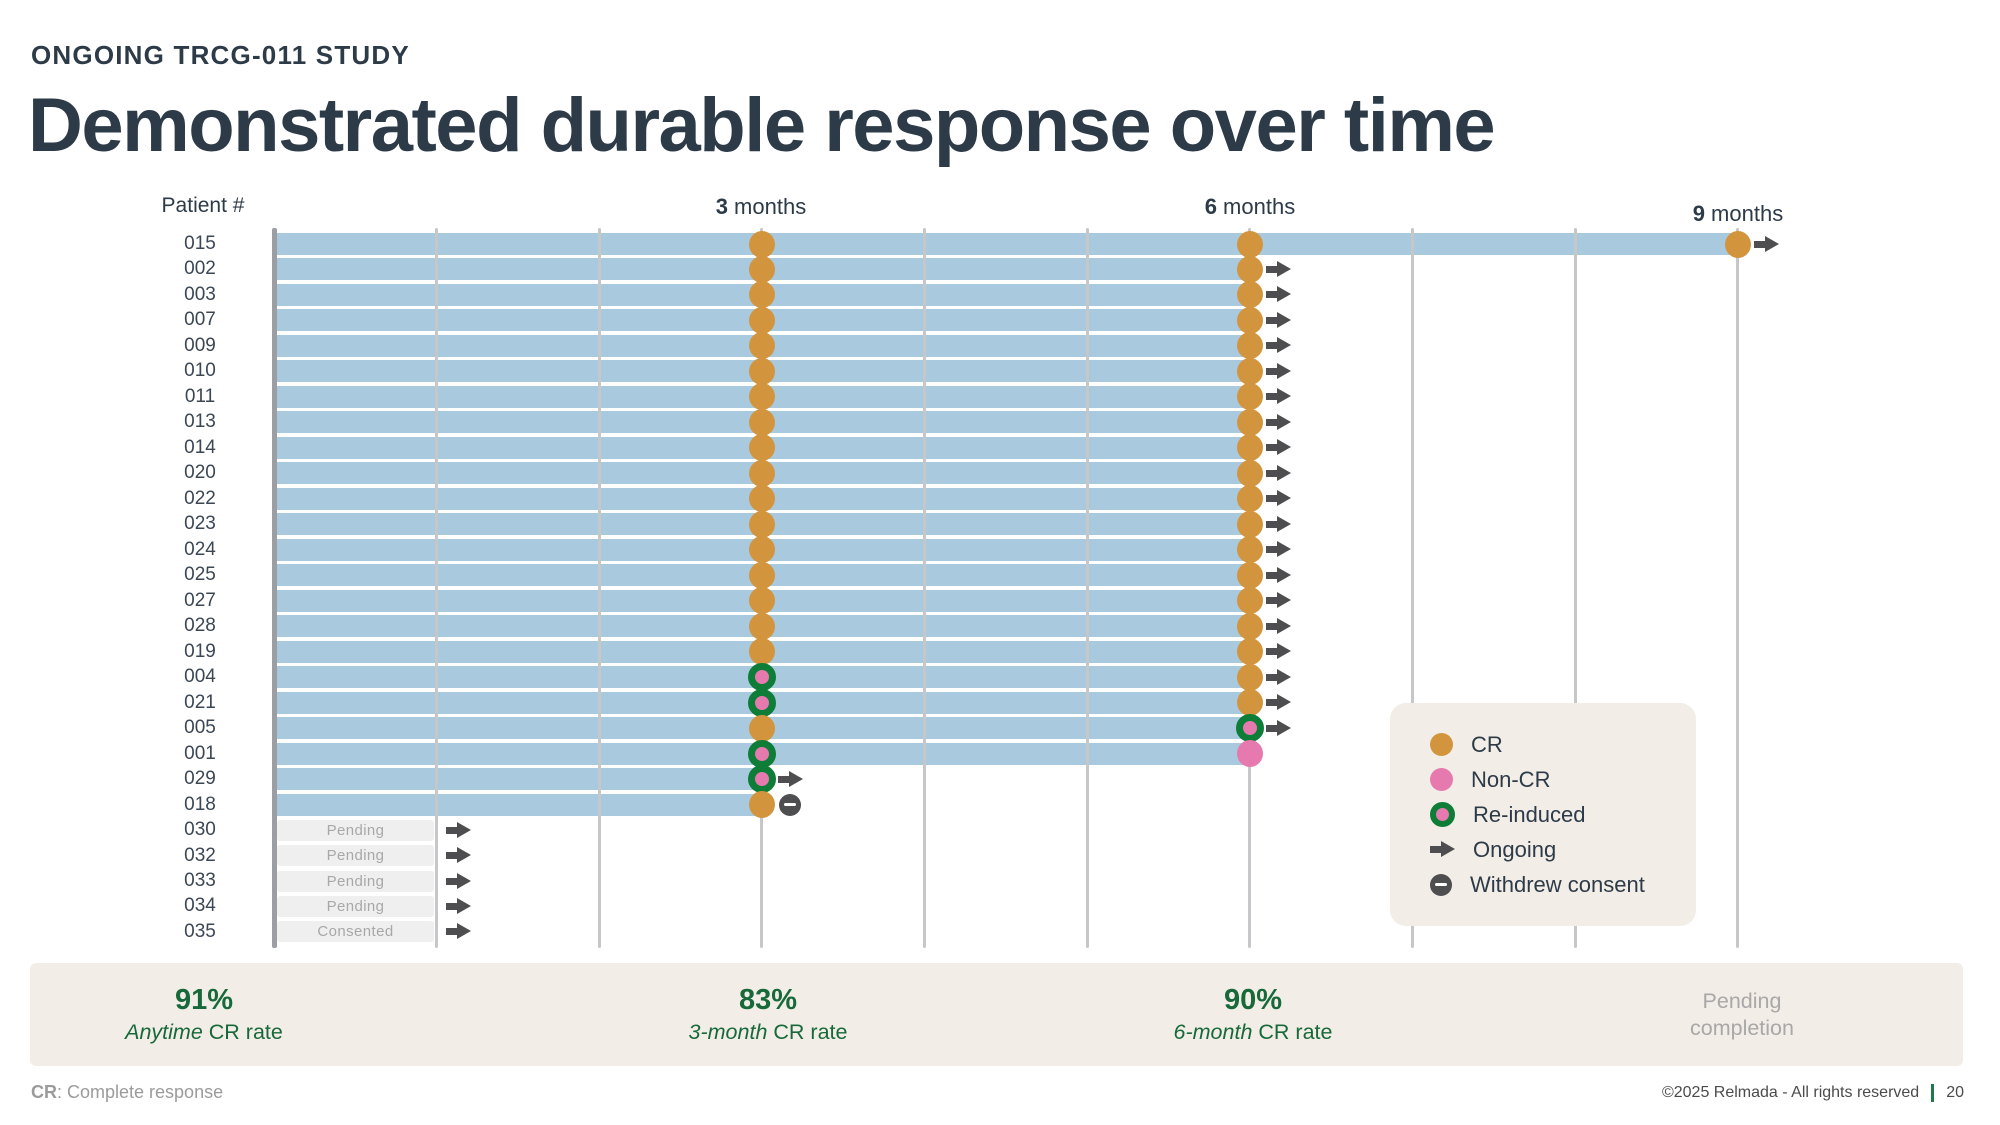  Describe the element at coordinates (200, 600) in the screenshot. I see `patient-id-label: 027` at that location.